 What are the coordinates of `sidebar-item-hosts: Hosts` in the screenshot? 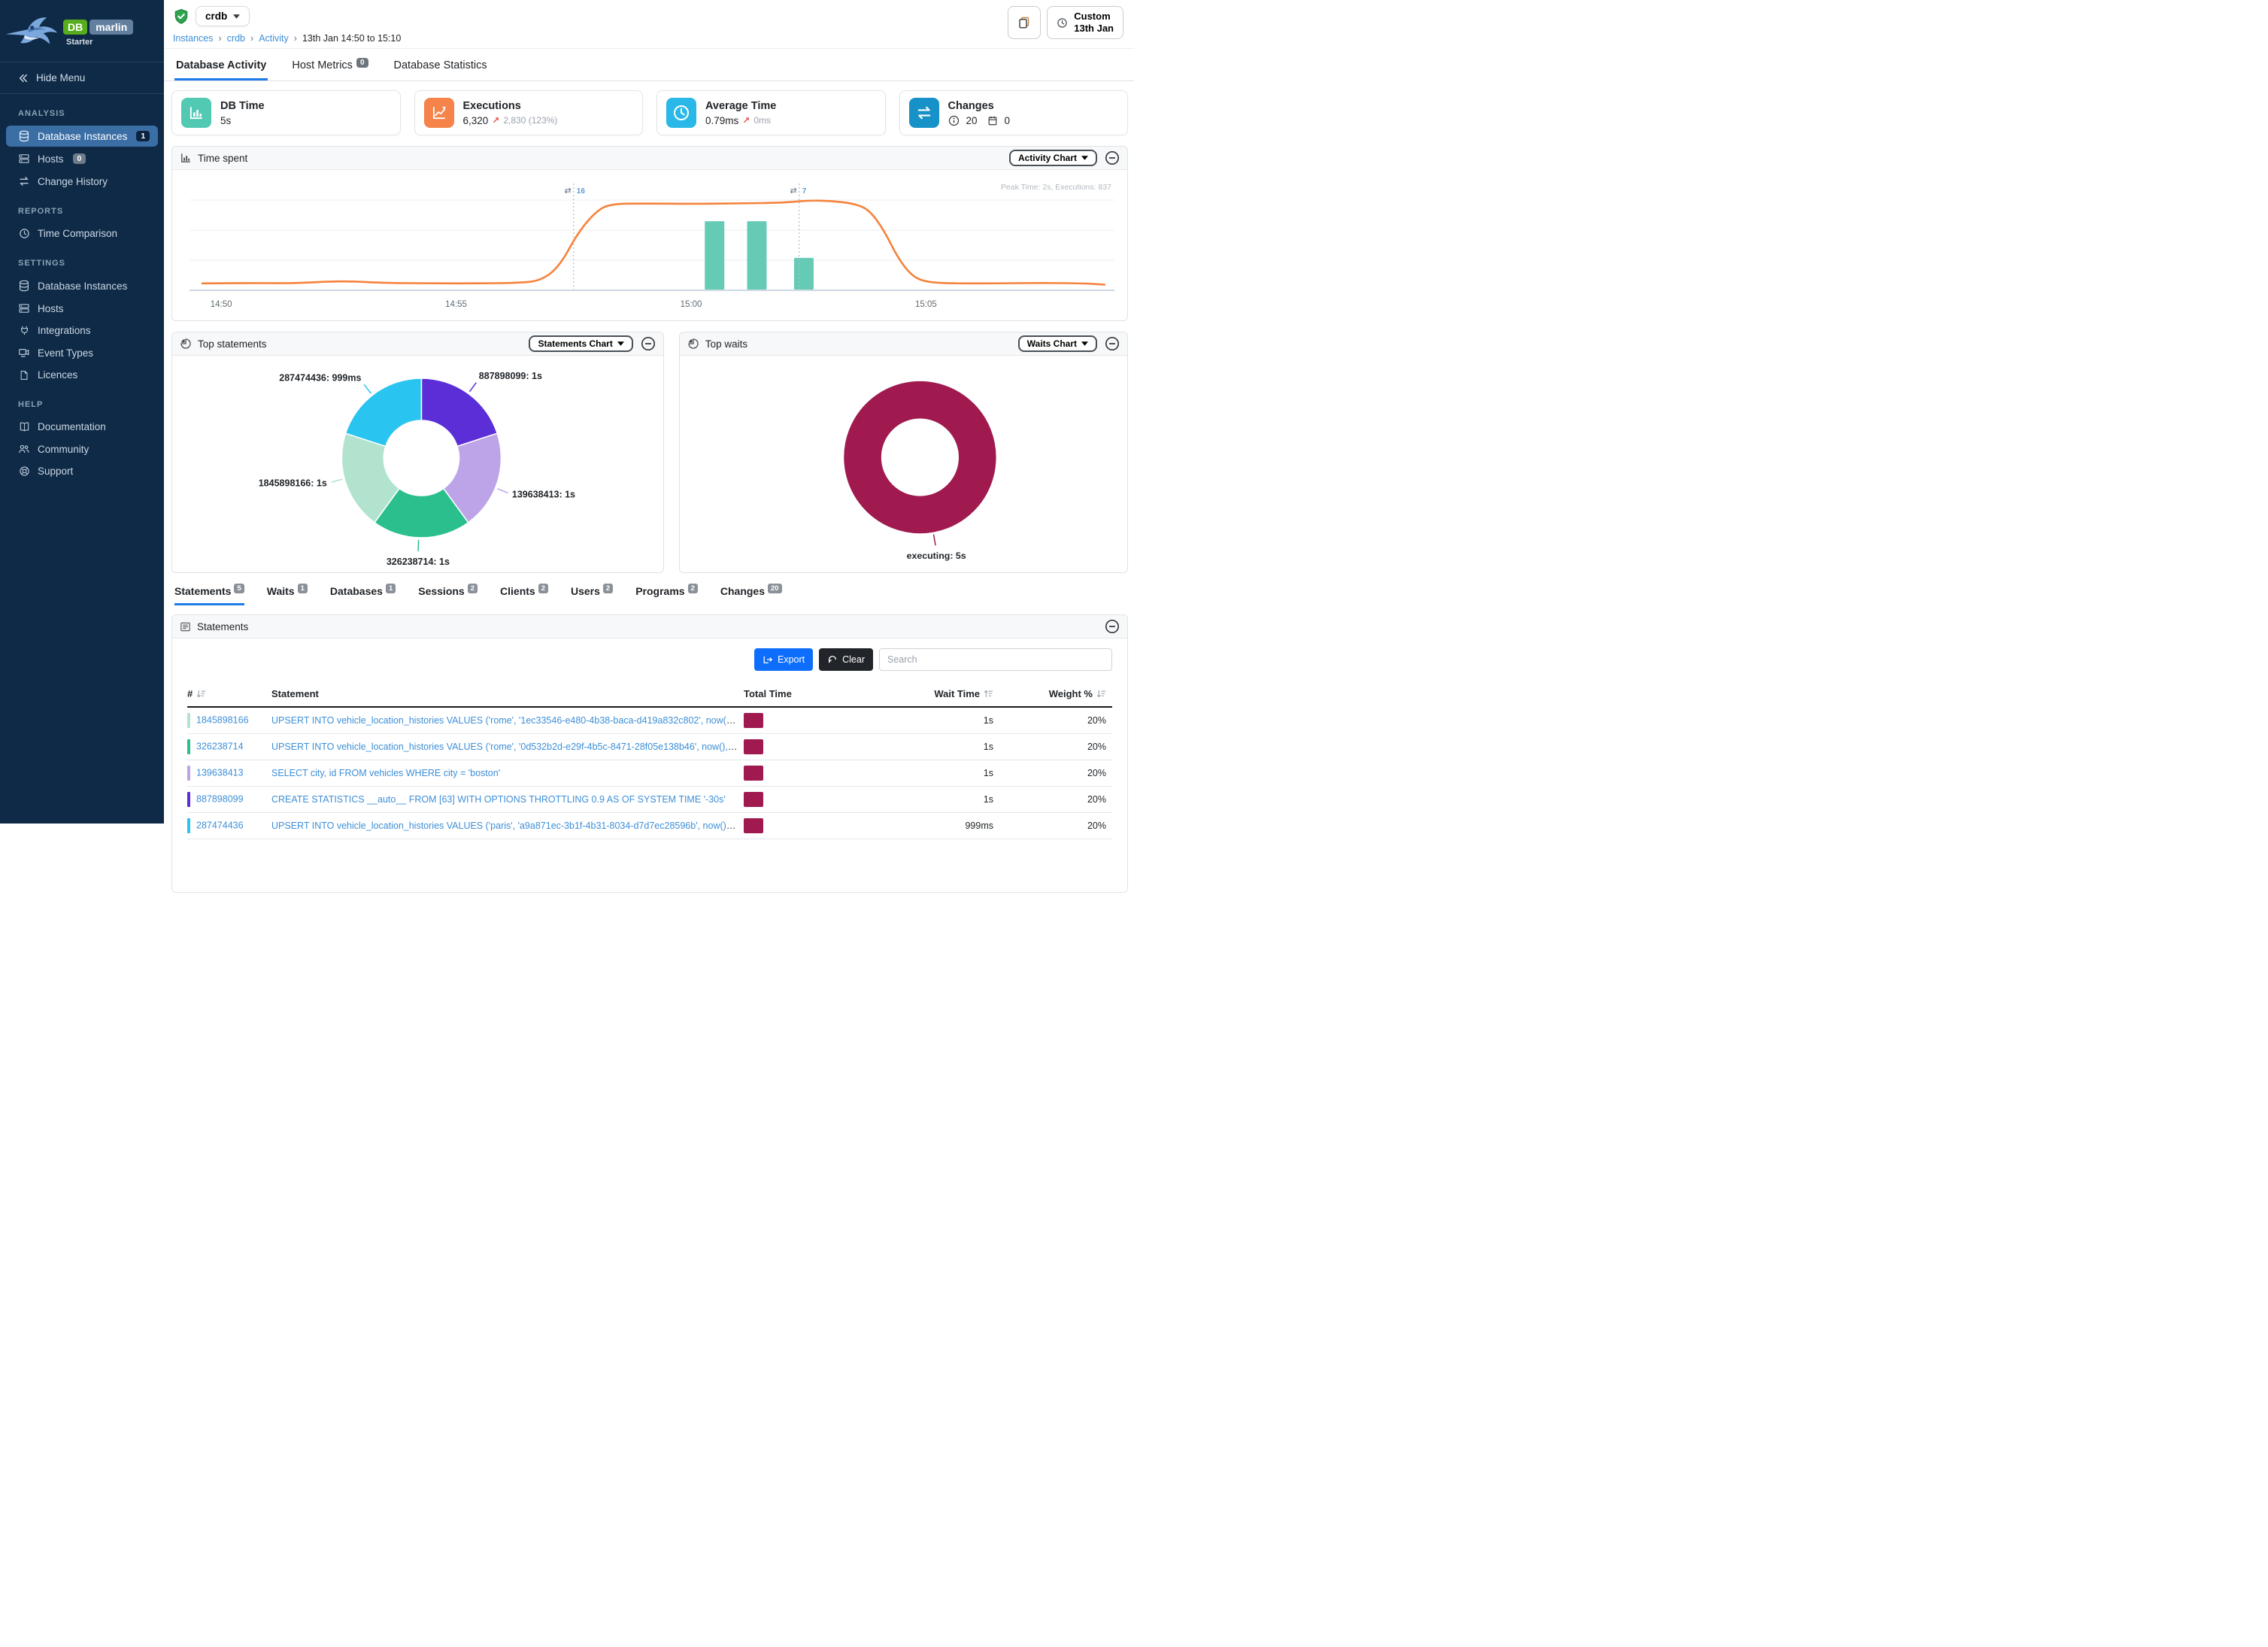 It's located at (82, 308).